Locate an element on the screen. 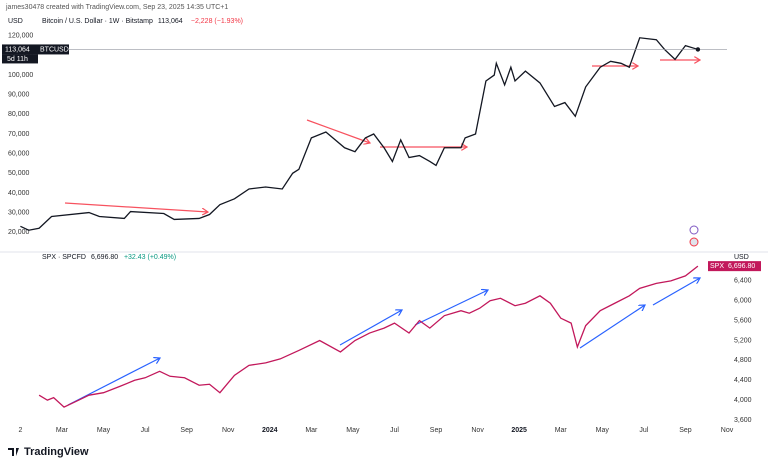 Image resolution: width=768 pixels, height=467 pixels. y-tick-label: 4,800 is located at coordinates (743, 360).